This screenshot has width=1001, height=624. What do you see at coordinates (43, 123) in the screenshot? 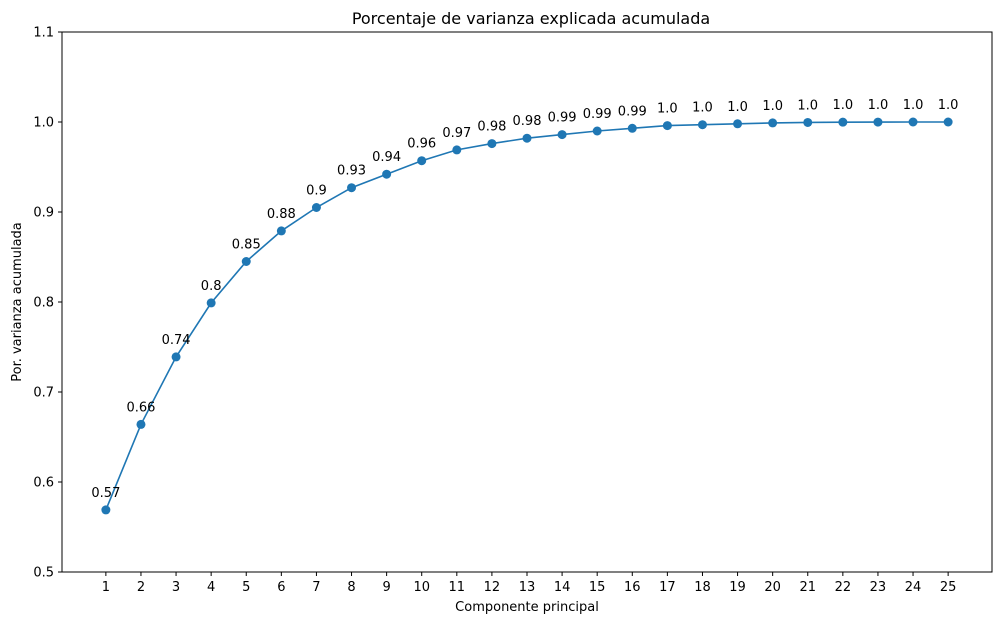
I see `y-tick-label: 1.0` at bounding box center [43, 123].